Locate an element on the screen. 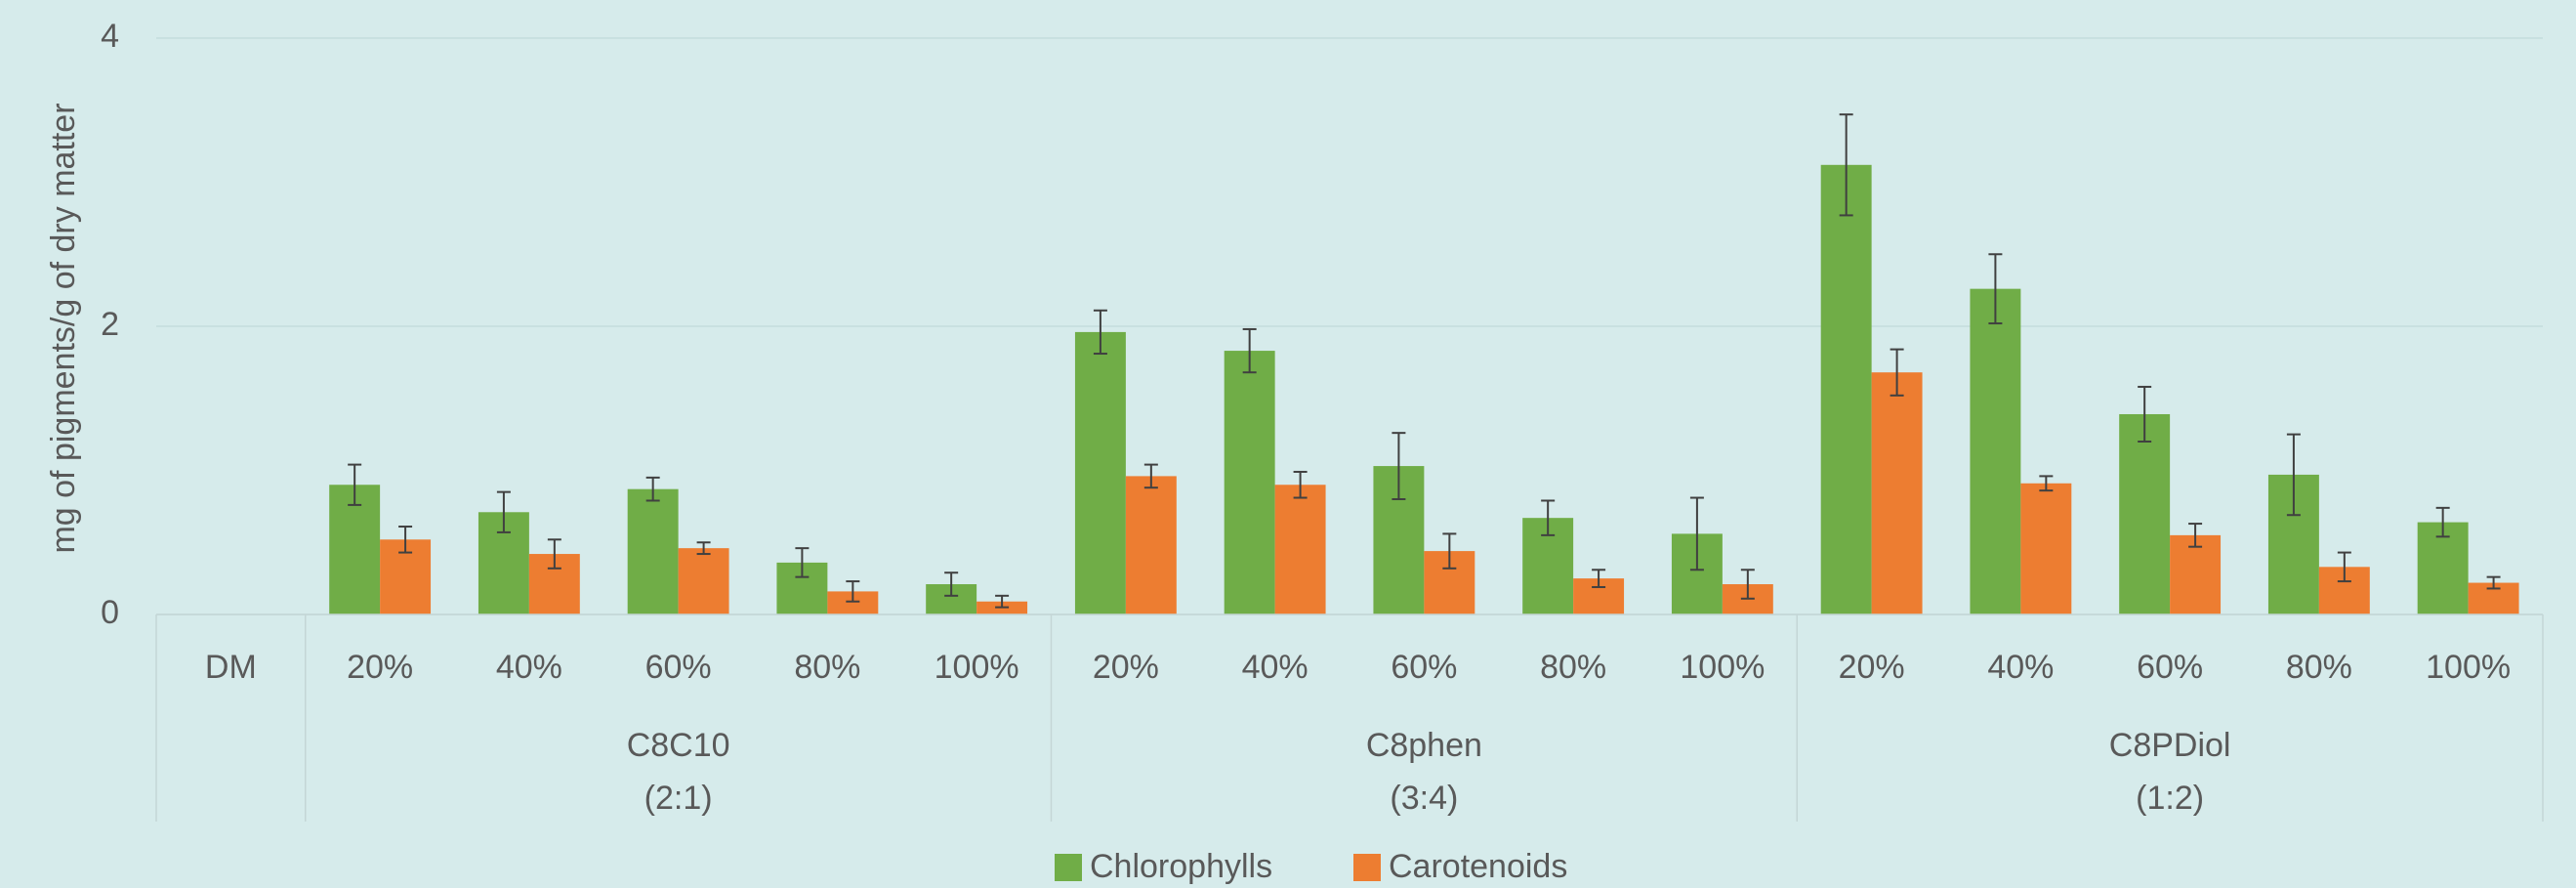  y-axis-label: mg of pigments/g of dry matter is located at coordinates (63, 328).